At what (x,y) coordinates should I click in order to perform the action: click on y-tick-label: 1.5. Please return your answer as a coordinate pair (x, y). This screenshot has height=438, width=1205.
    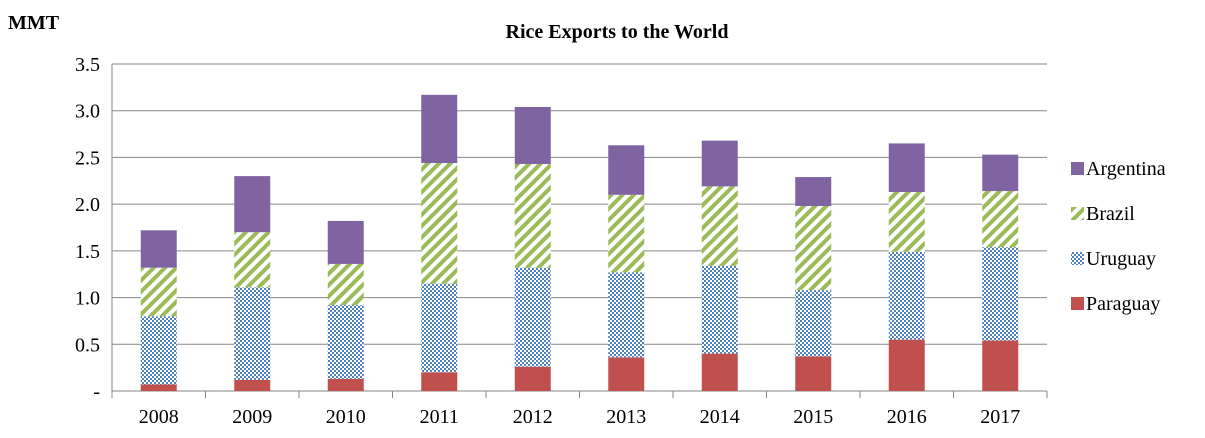
    Looking at the image, I should click on (87, 252).